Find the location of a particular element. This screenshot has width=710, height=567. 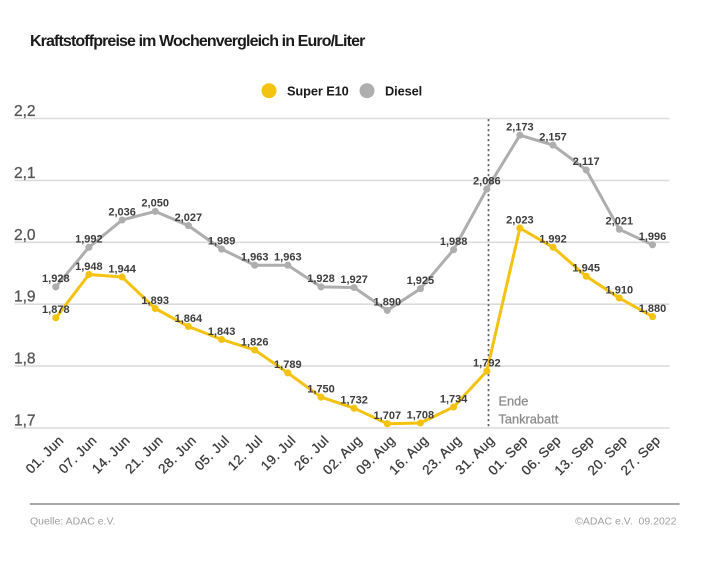

svg-text: 1,944 is located at coordinates (122, 269).